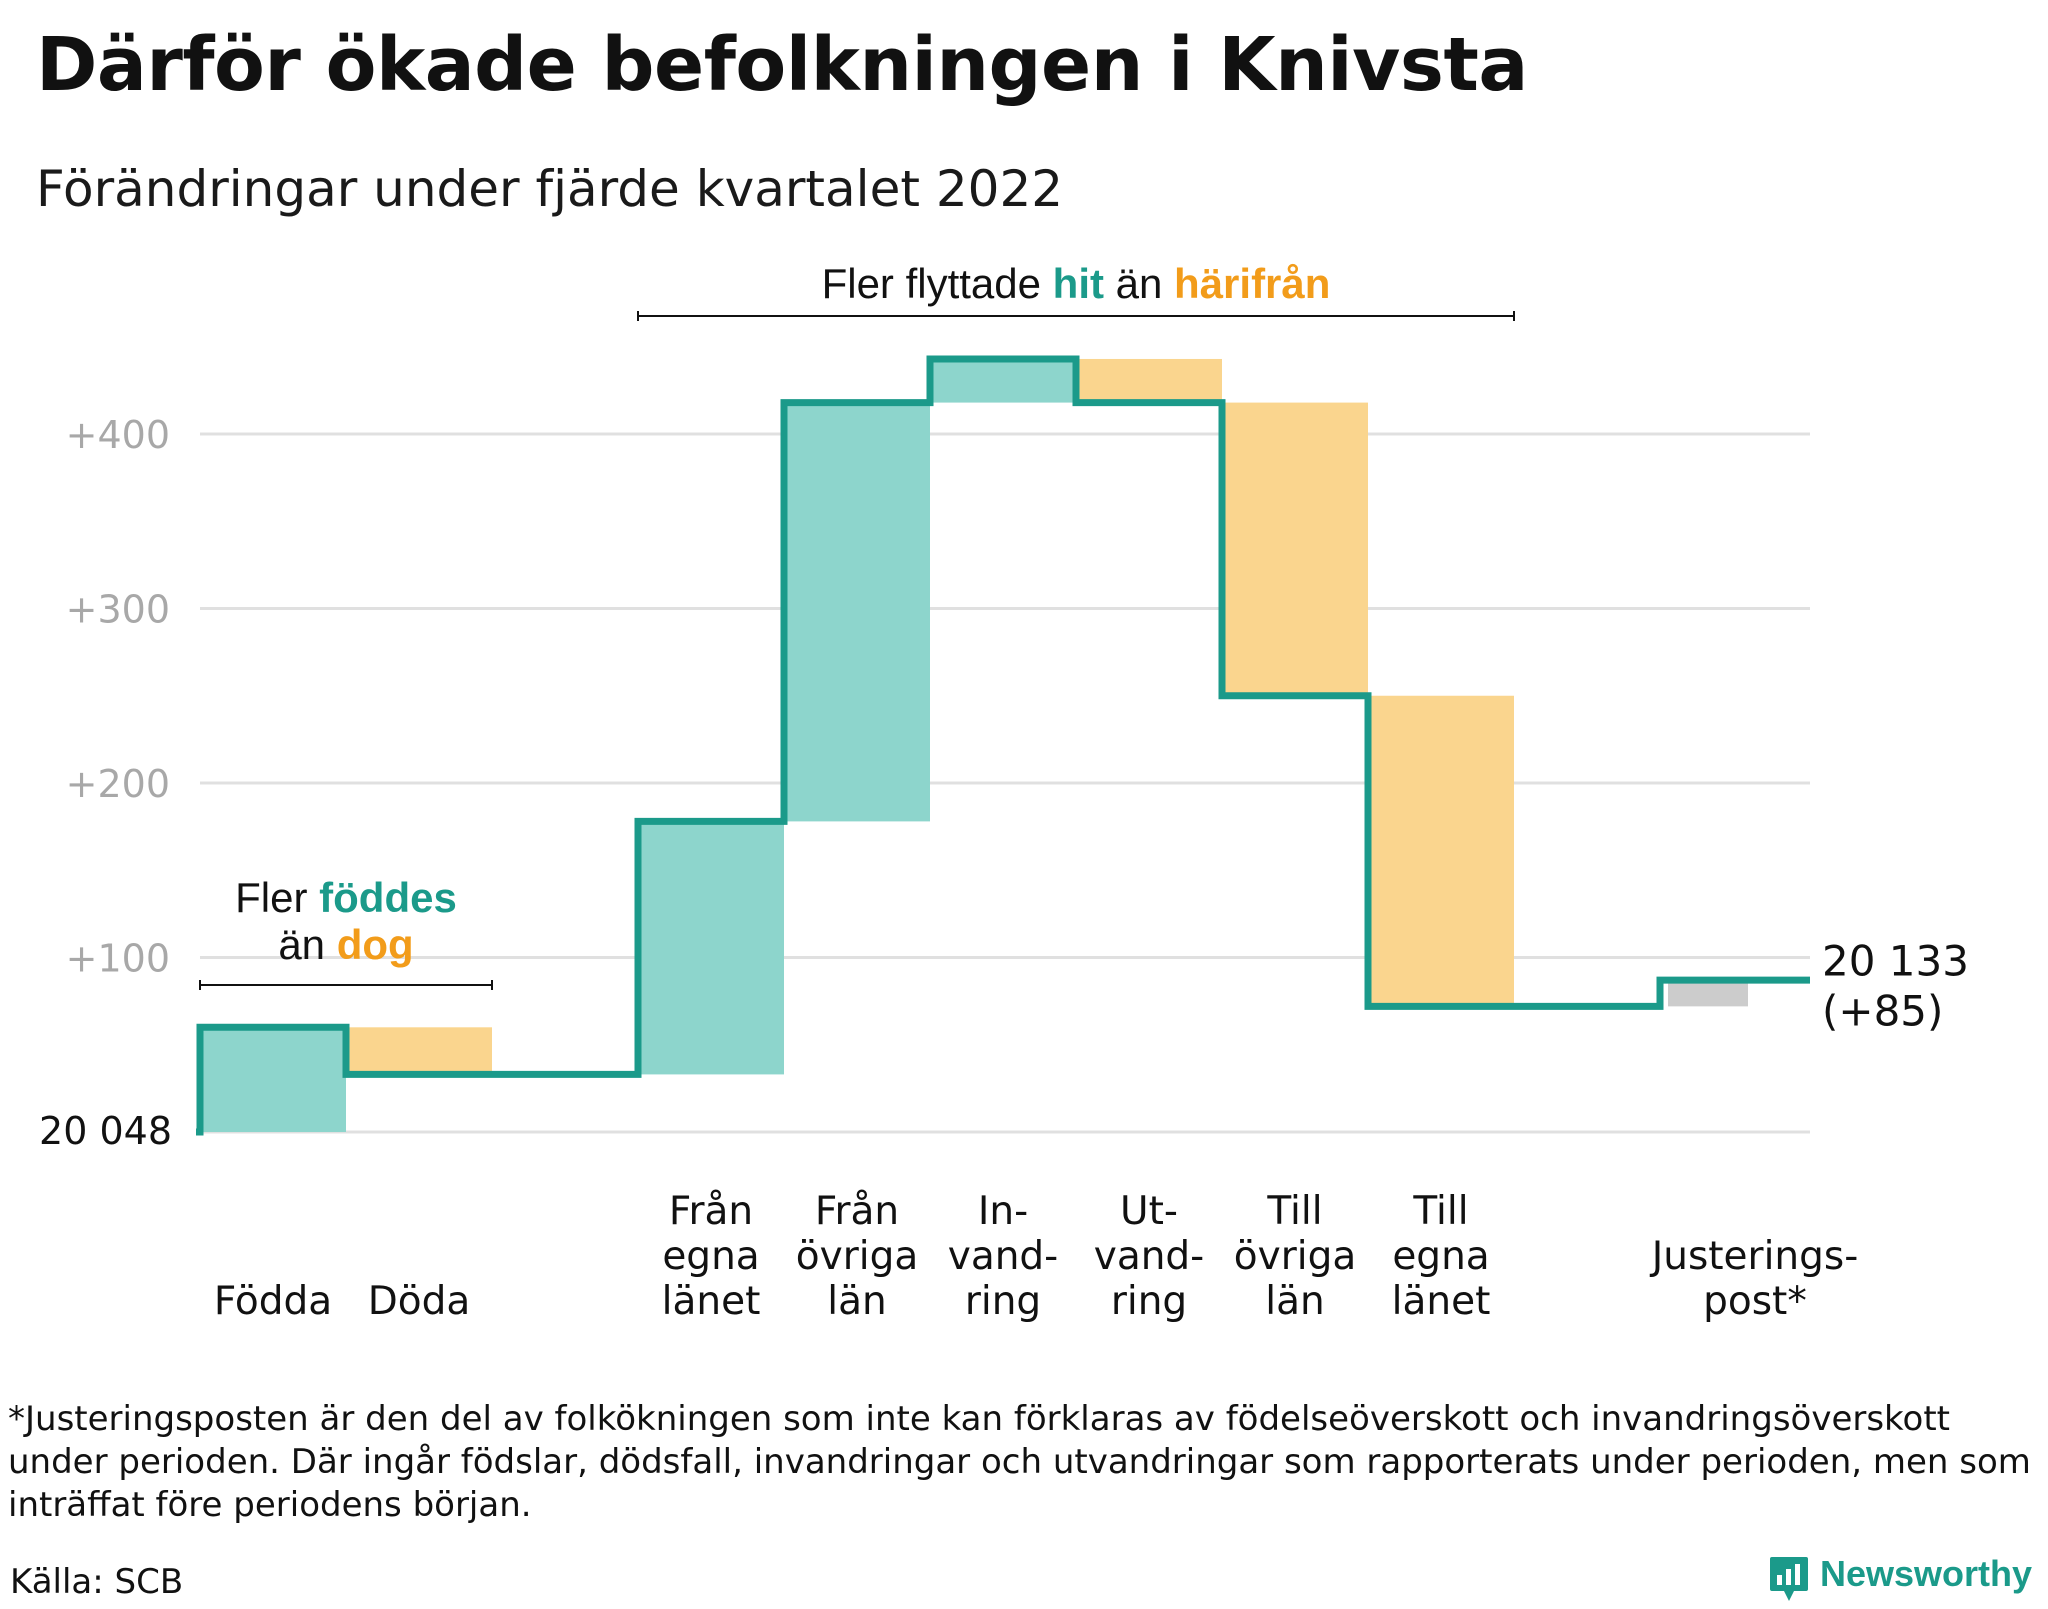 The image size is (2048, 1609). I want to click on annotation-segment: hit, so click(1078, 283).